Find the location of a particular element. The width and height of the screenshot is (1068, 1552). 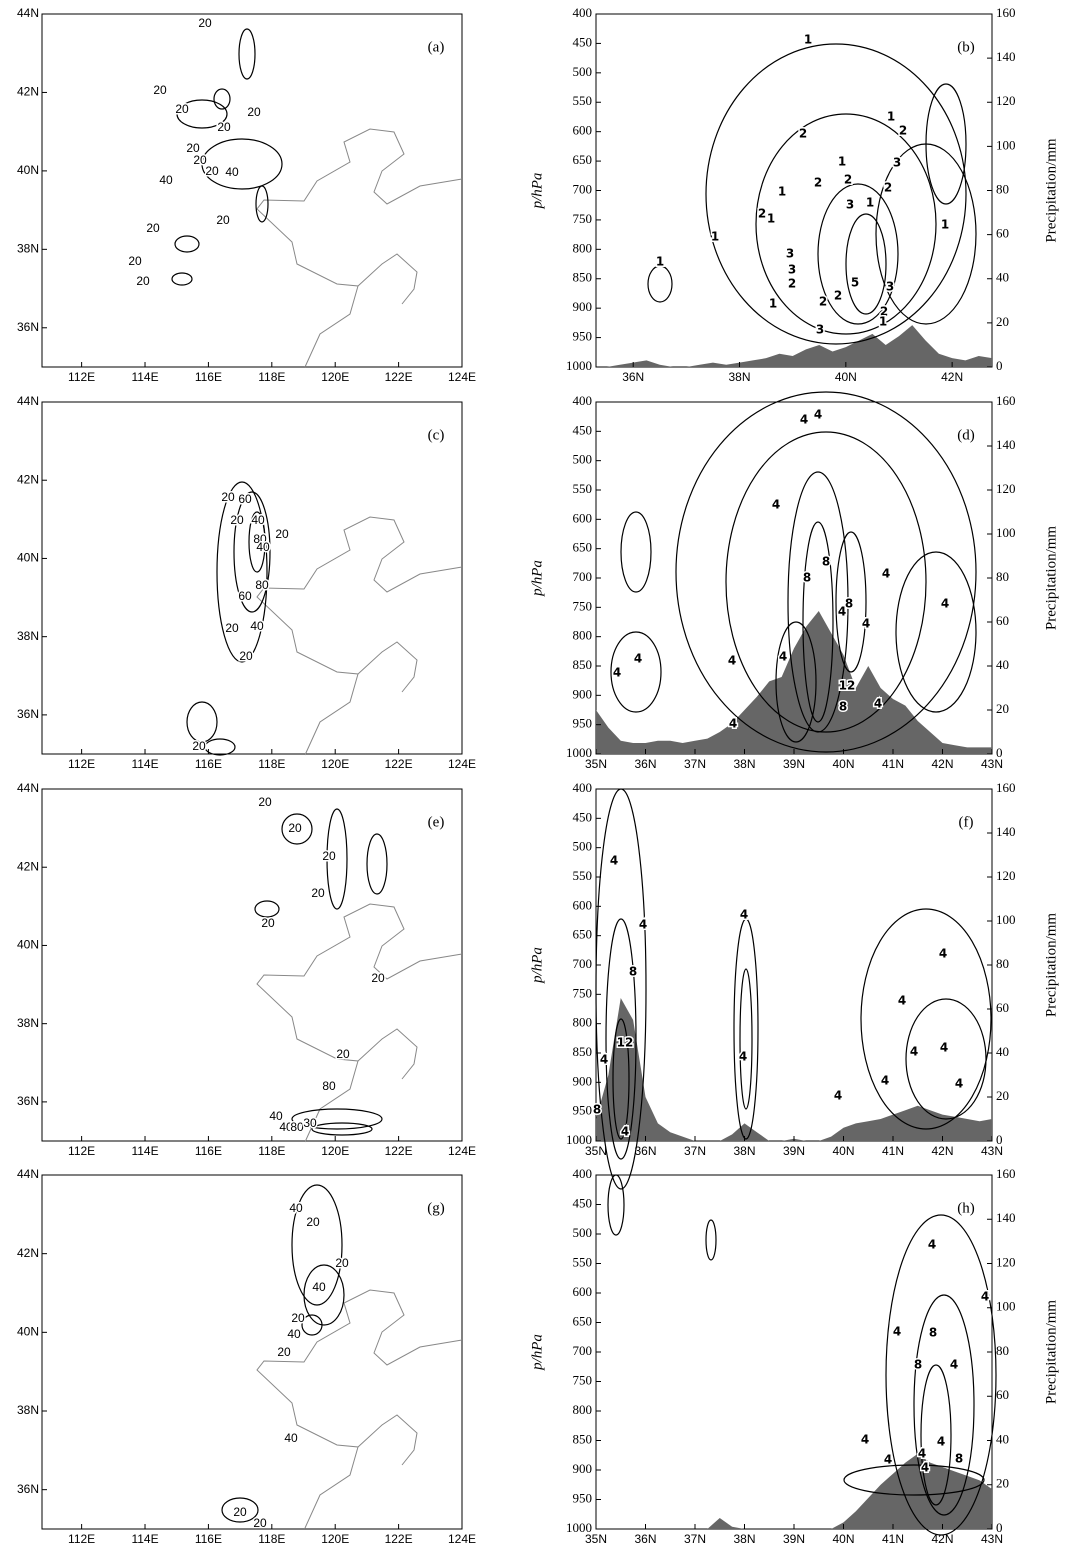

y-tick-label: 450 is located at coordinates (583, 1202).